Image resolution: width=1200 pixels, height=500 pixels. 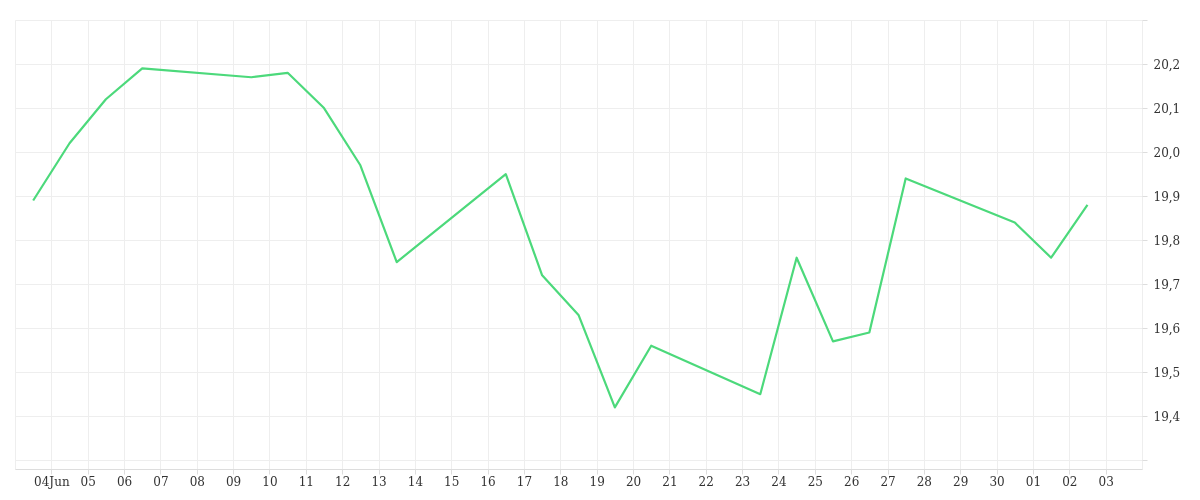 What do you see at coordinates (1070, 481) in the screenshot?
I see `x-tick-label: 02` at bounding box center [1070, 481].